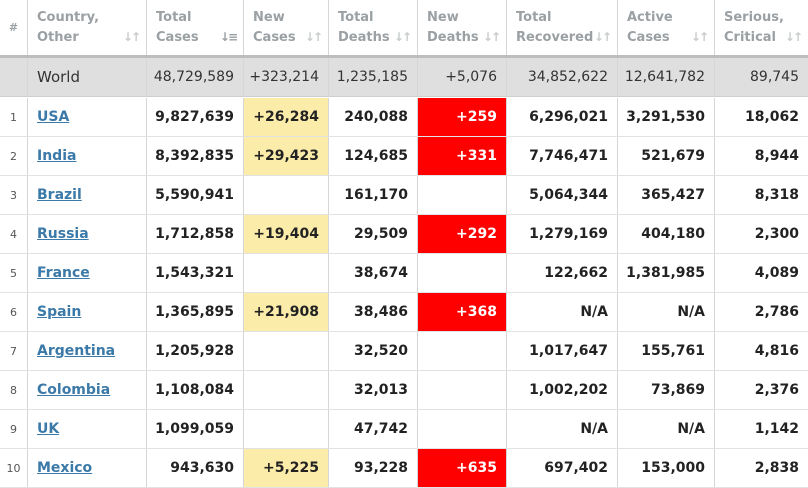 The height and width of the screenshot is (488, 808). Describe the element at coordinates (776, 351) in the screenshot. I see `serious-critical-cell: 4,816` at that location.